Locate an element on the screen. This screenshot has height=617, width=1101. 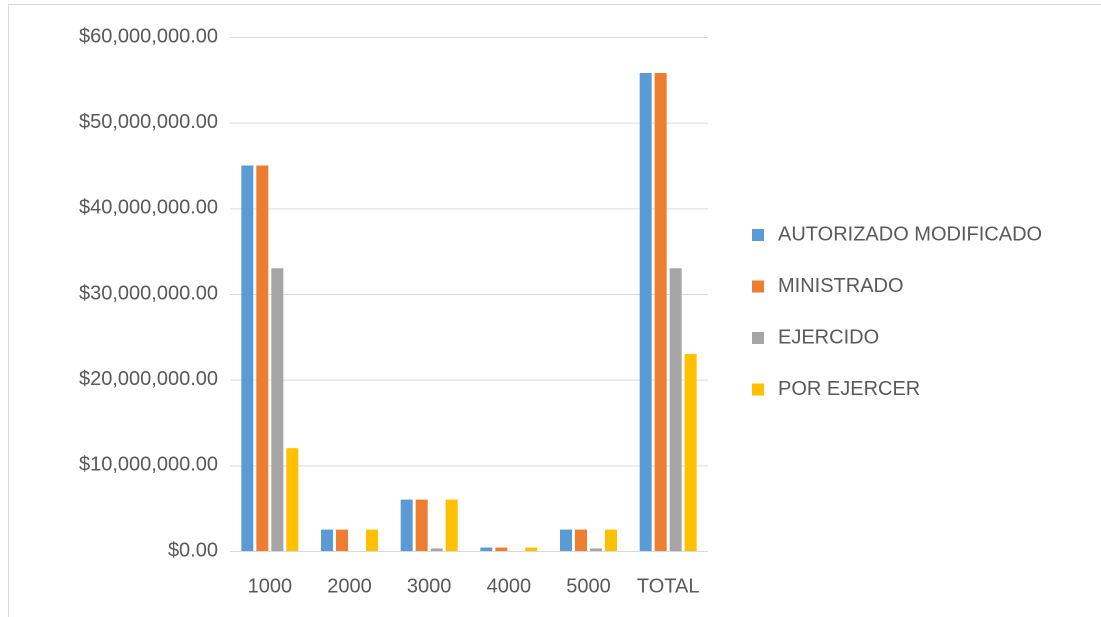
y-tick-label: $50,000,000.00 is located at coordinates (148, 122).